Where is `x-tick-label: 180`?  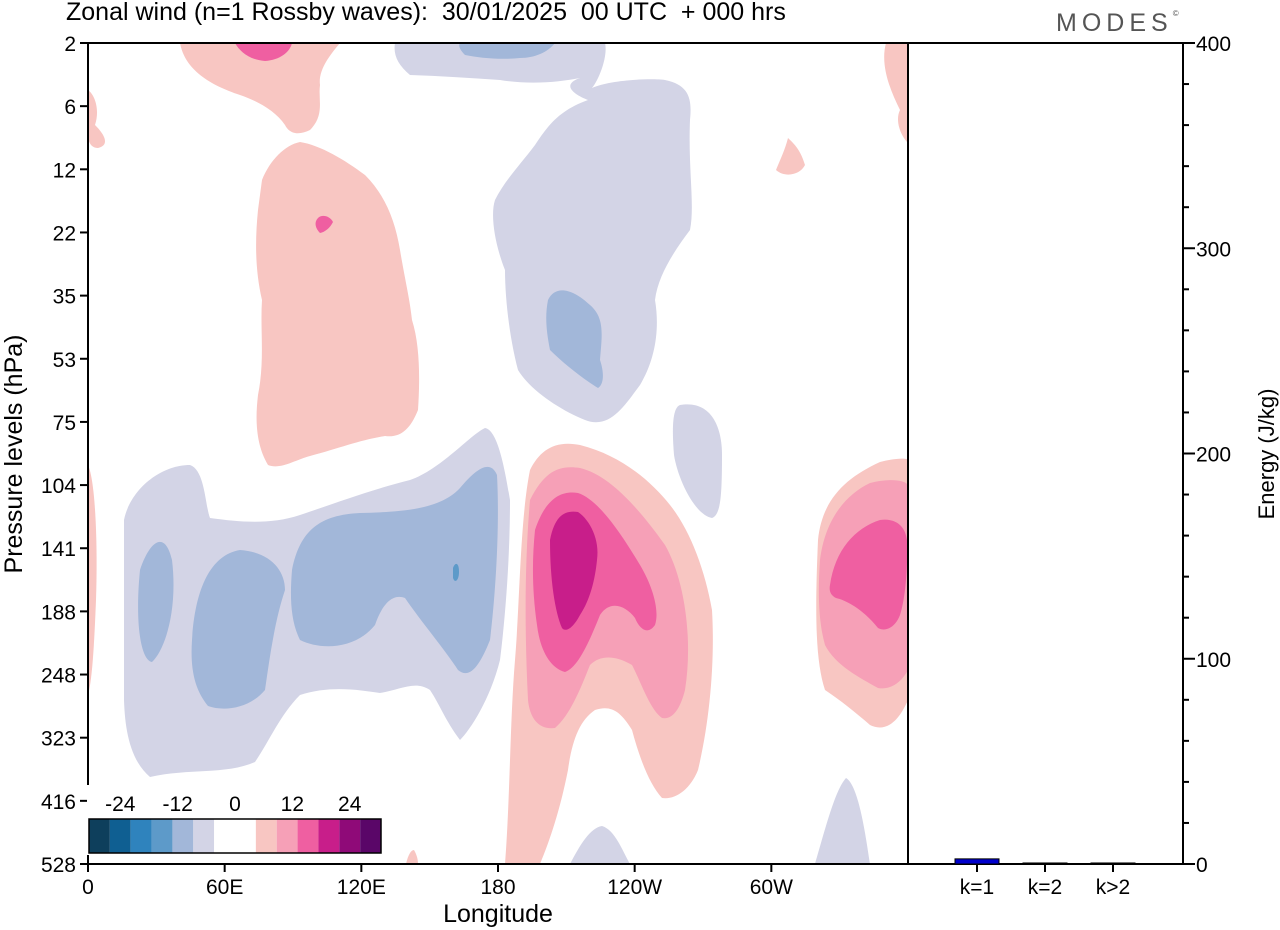
x-tick-label: 180 is located at coordinates (497, 887).